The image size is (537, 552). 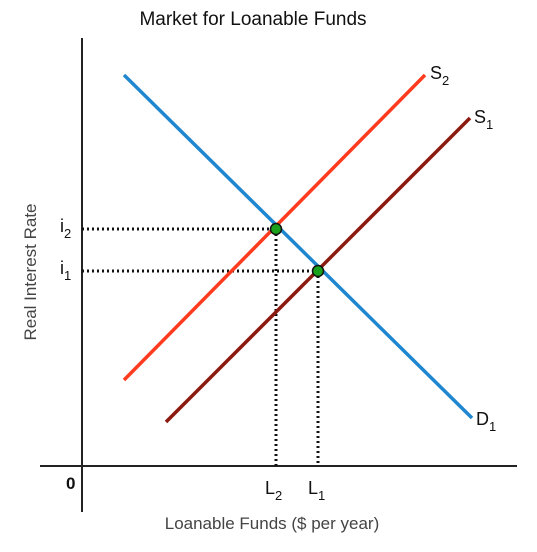 I want to click on curve-label-d1: D1, so click(x=486, y=421).